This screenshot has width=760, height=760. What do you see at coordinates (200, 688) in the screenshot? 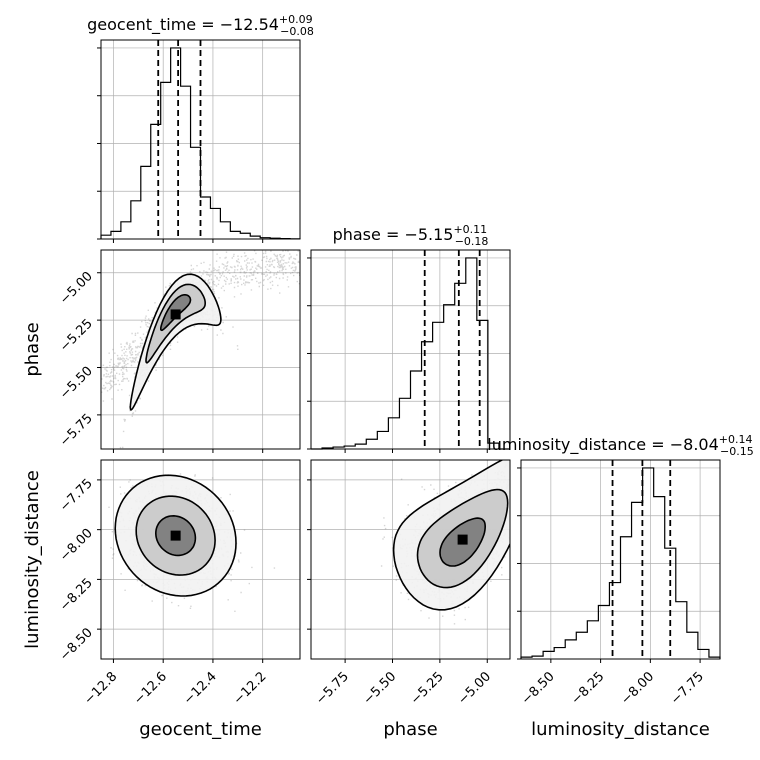
I see `x-tick-label: −12.4` at bounding box center [200, 688].